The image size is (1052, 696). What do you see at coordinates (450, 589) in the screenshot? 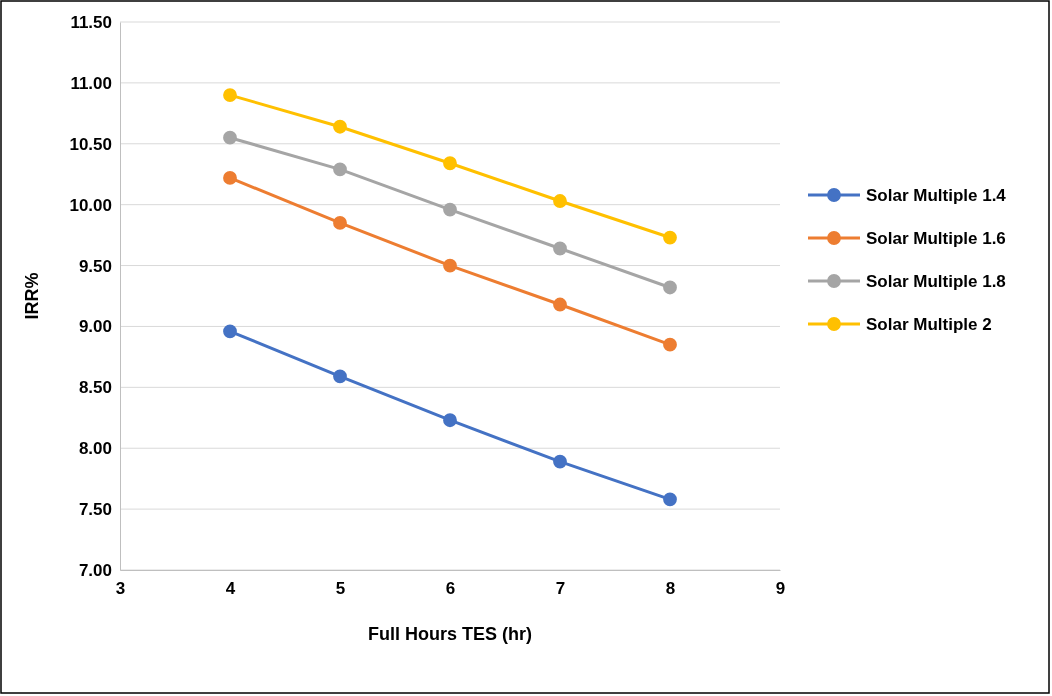
I see `x-tick-label: 6` at bounding box center [450, 589].